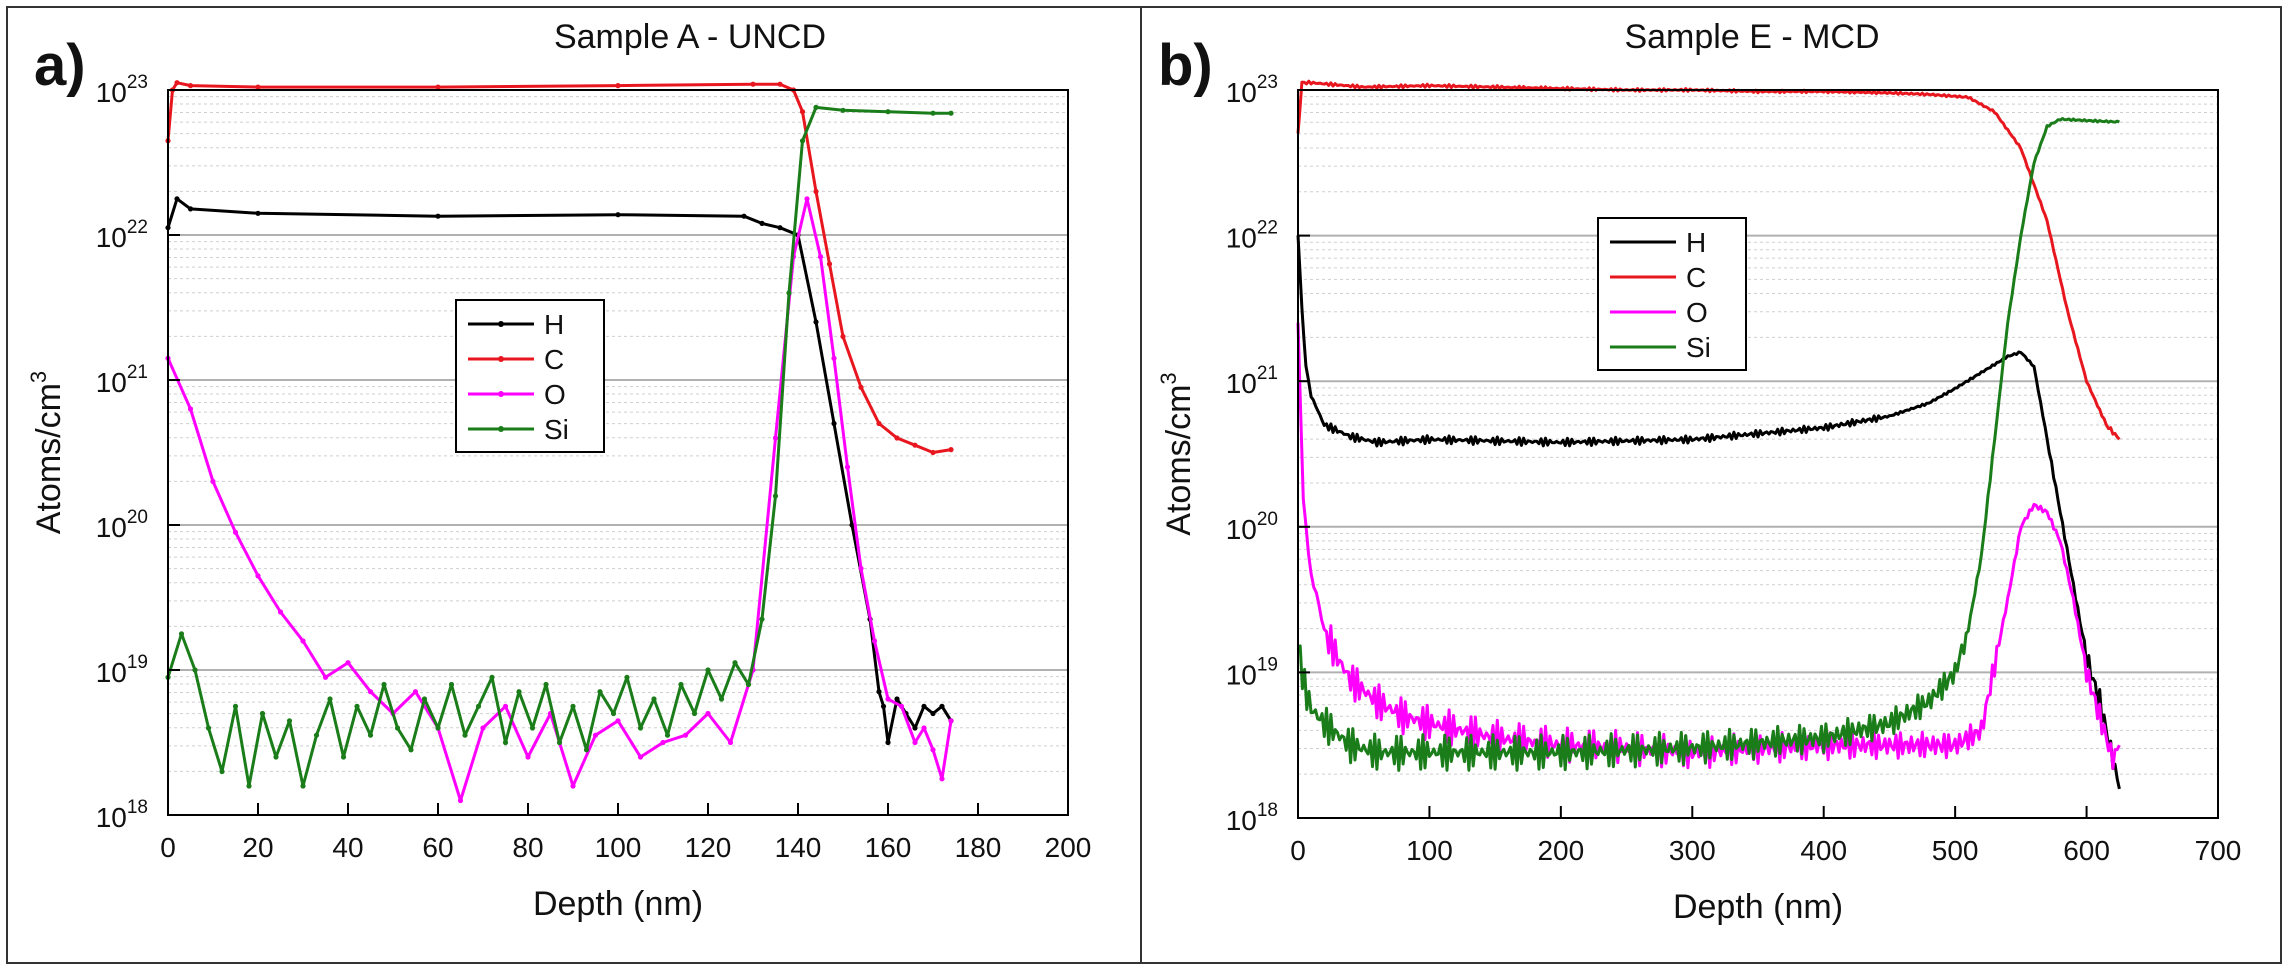  Describe the element at coordinates (618, 904) in the screenshot. I see `x-axis-title: Depth (nm)` at that location.